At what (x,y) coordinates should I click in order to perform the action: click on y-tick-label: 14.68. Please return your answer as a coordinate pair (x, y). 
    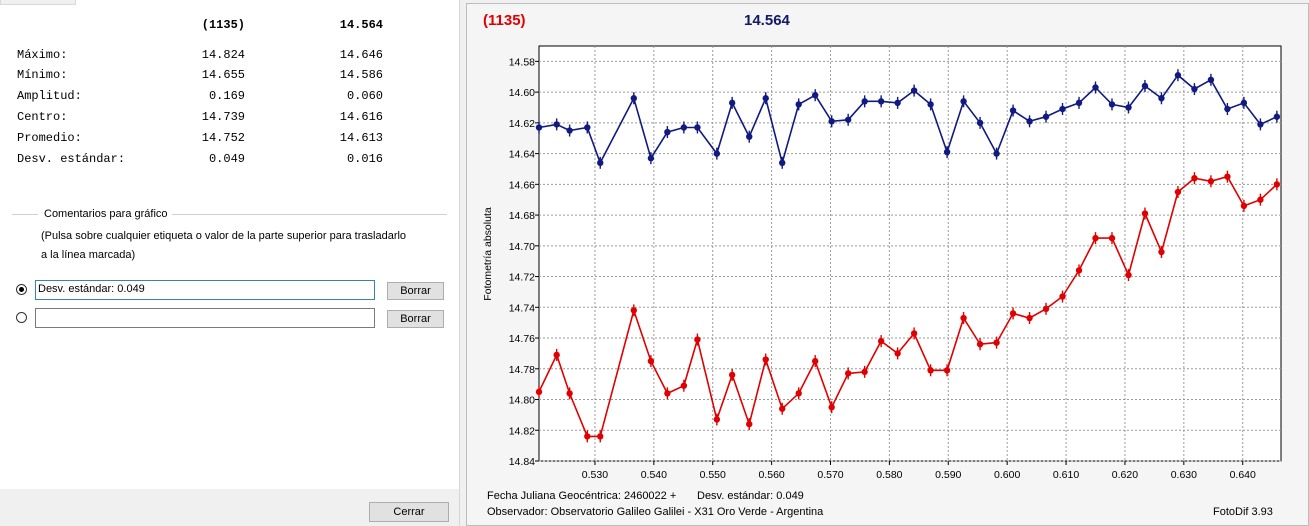
    Looking at the image, I should click on (522, 216).